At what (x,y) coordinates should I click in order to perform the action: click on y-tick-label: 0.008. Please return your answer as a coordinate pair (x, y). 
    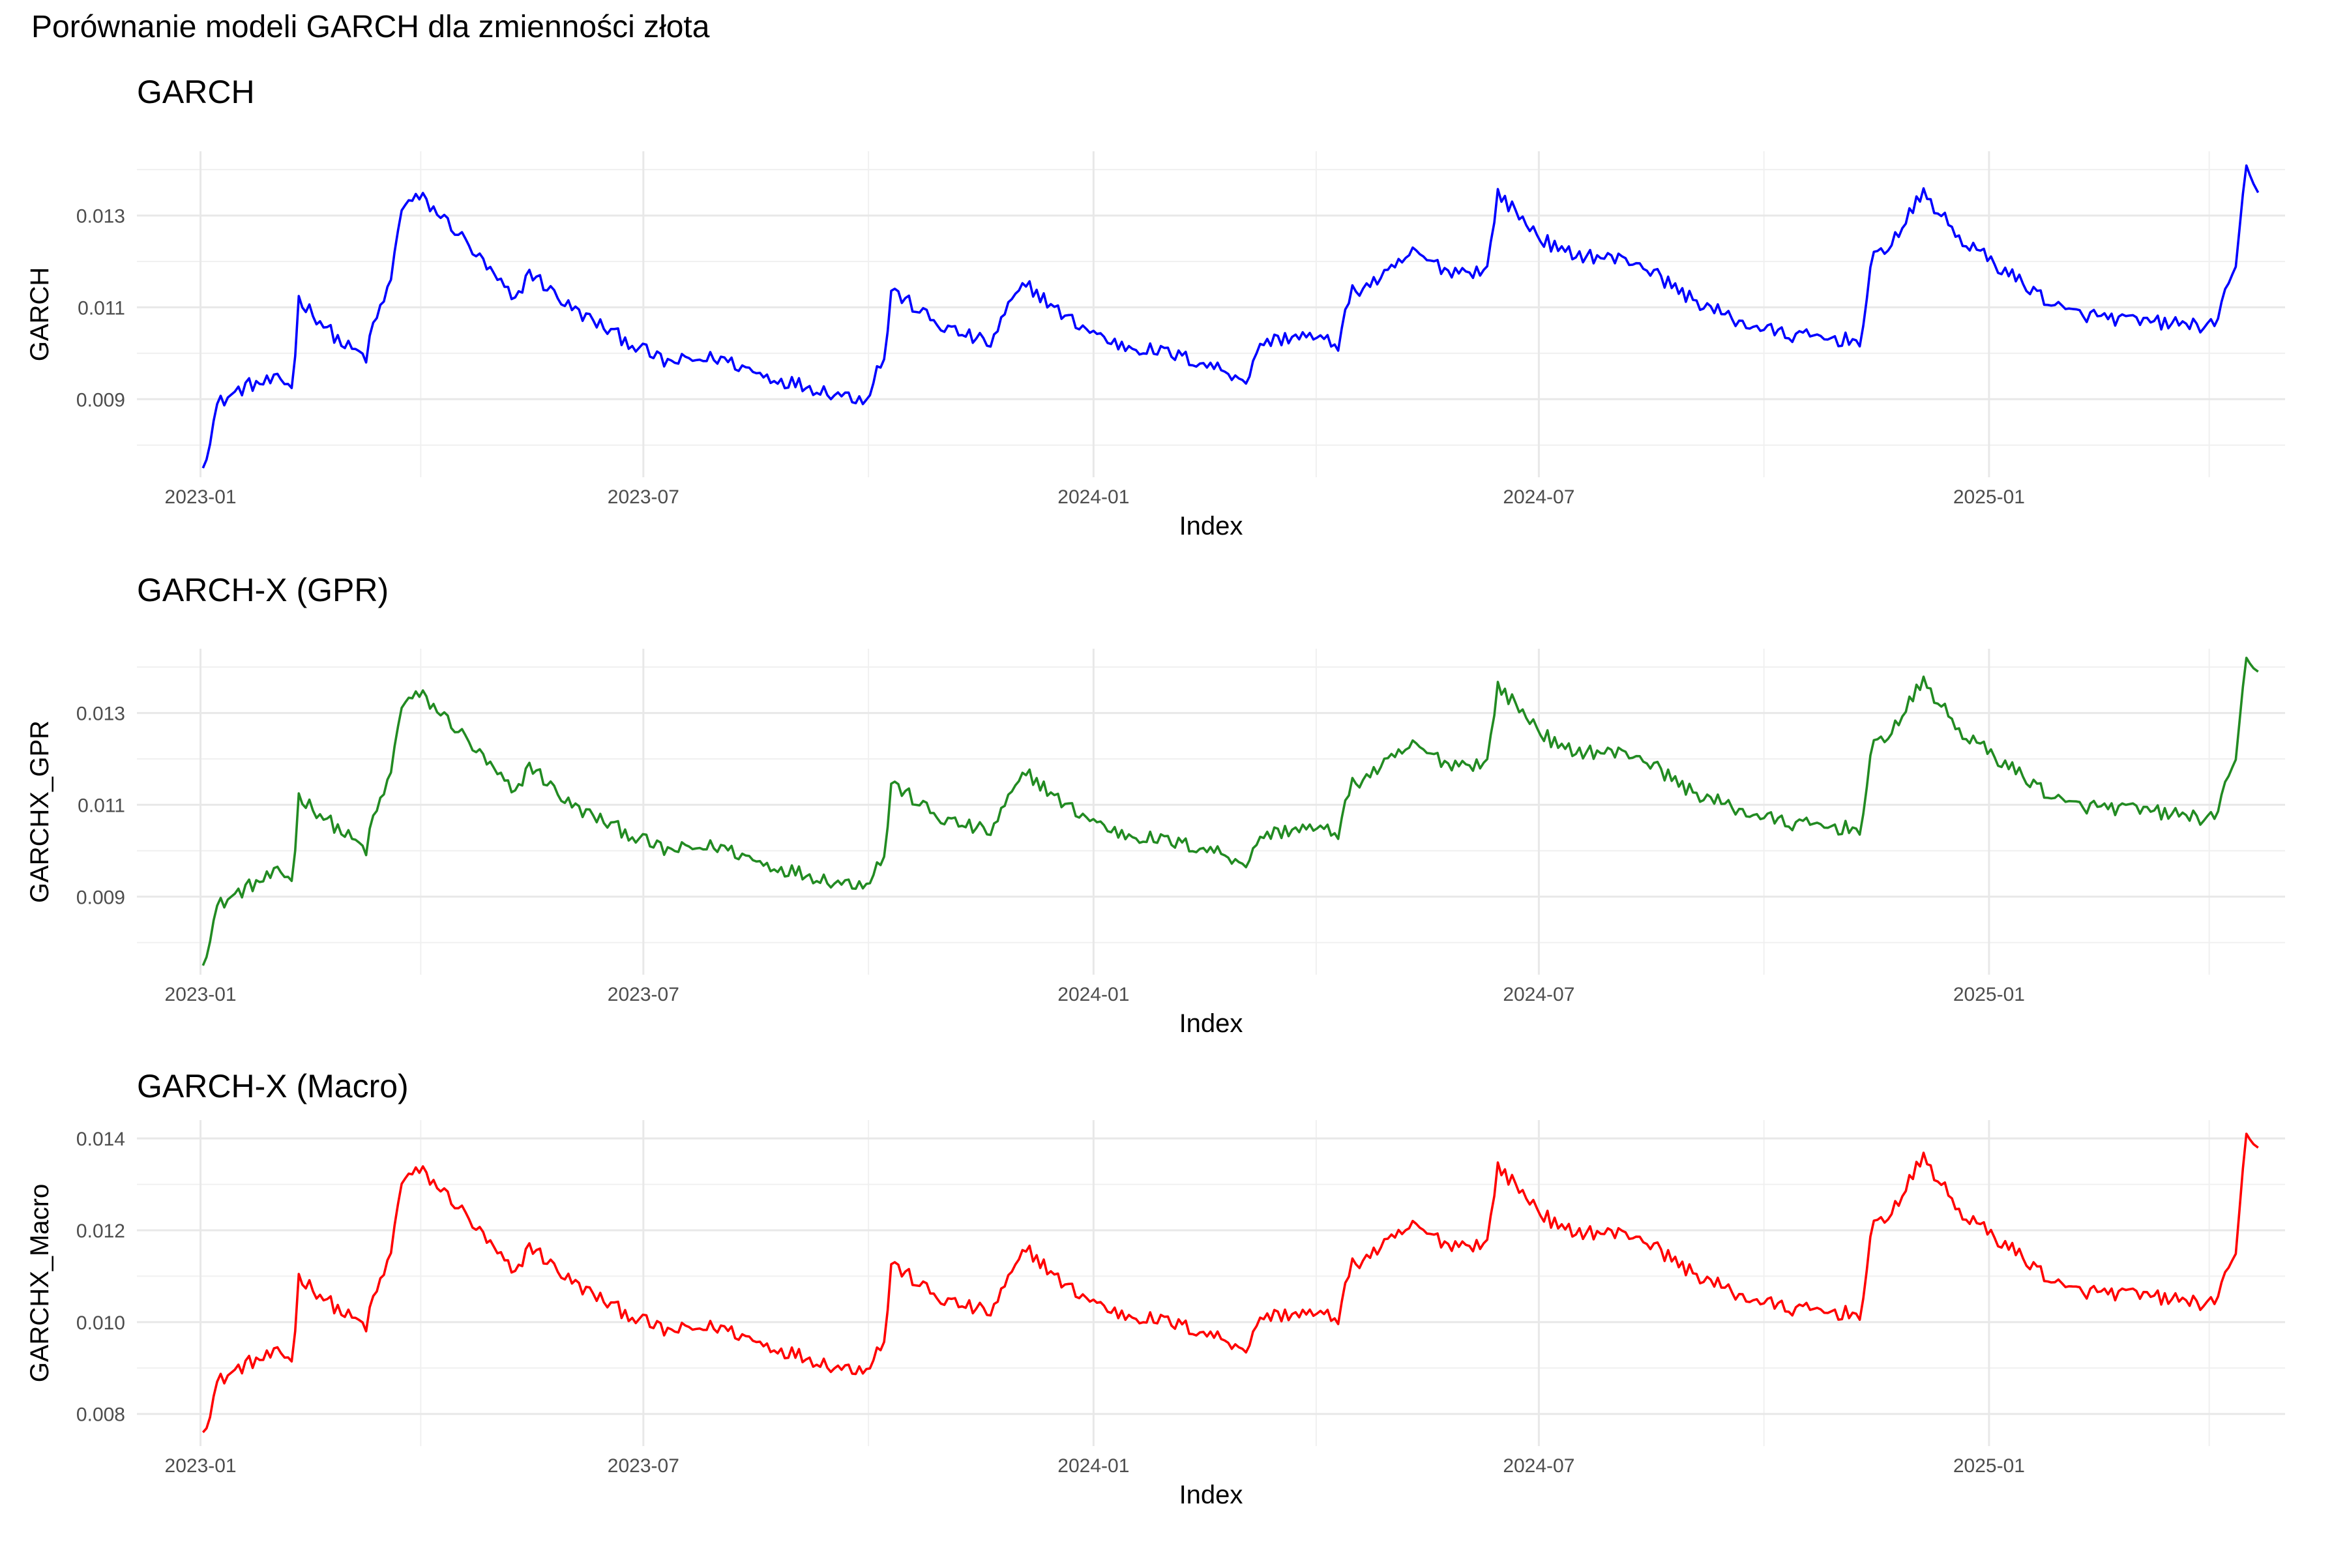
    Looking at the image, I should click on (101, 1415).